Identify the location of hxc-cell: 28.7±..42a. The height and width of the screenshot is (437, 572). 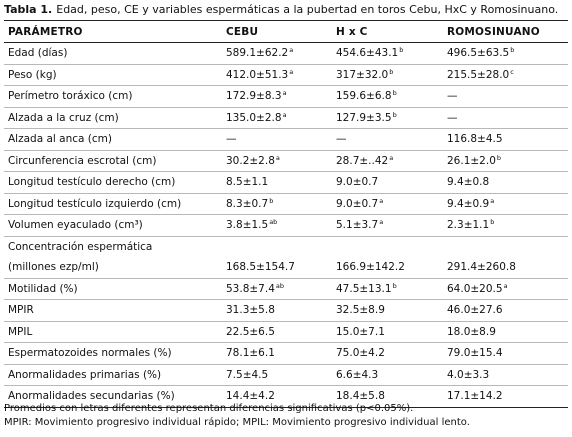
(387, 161).